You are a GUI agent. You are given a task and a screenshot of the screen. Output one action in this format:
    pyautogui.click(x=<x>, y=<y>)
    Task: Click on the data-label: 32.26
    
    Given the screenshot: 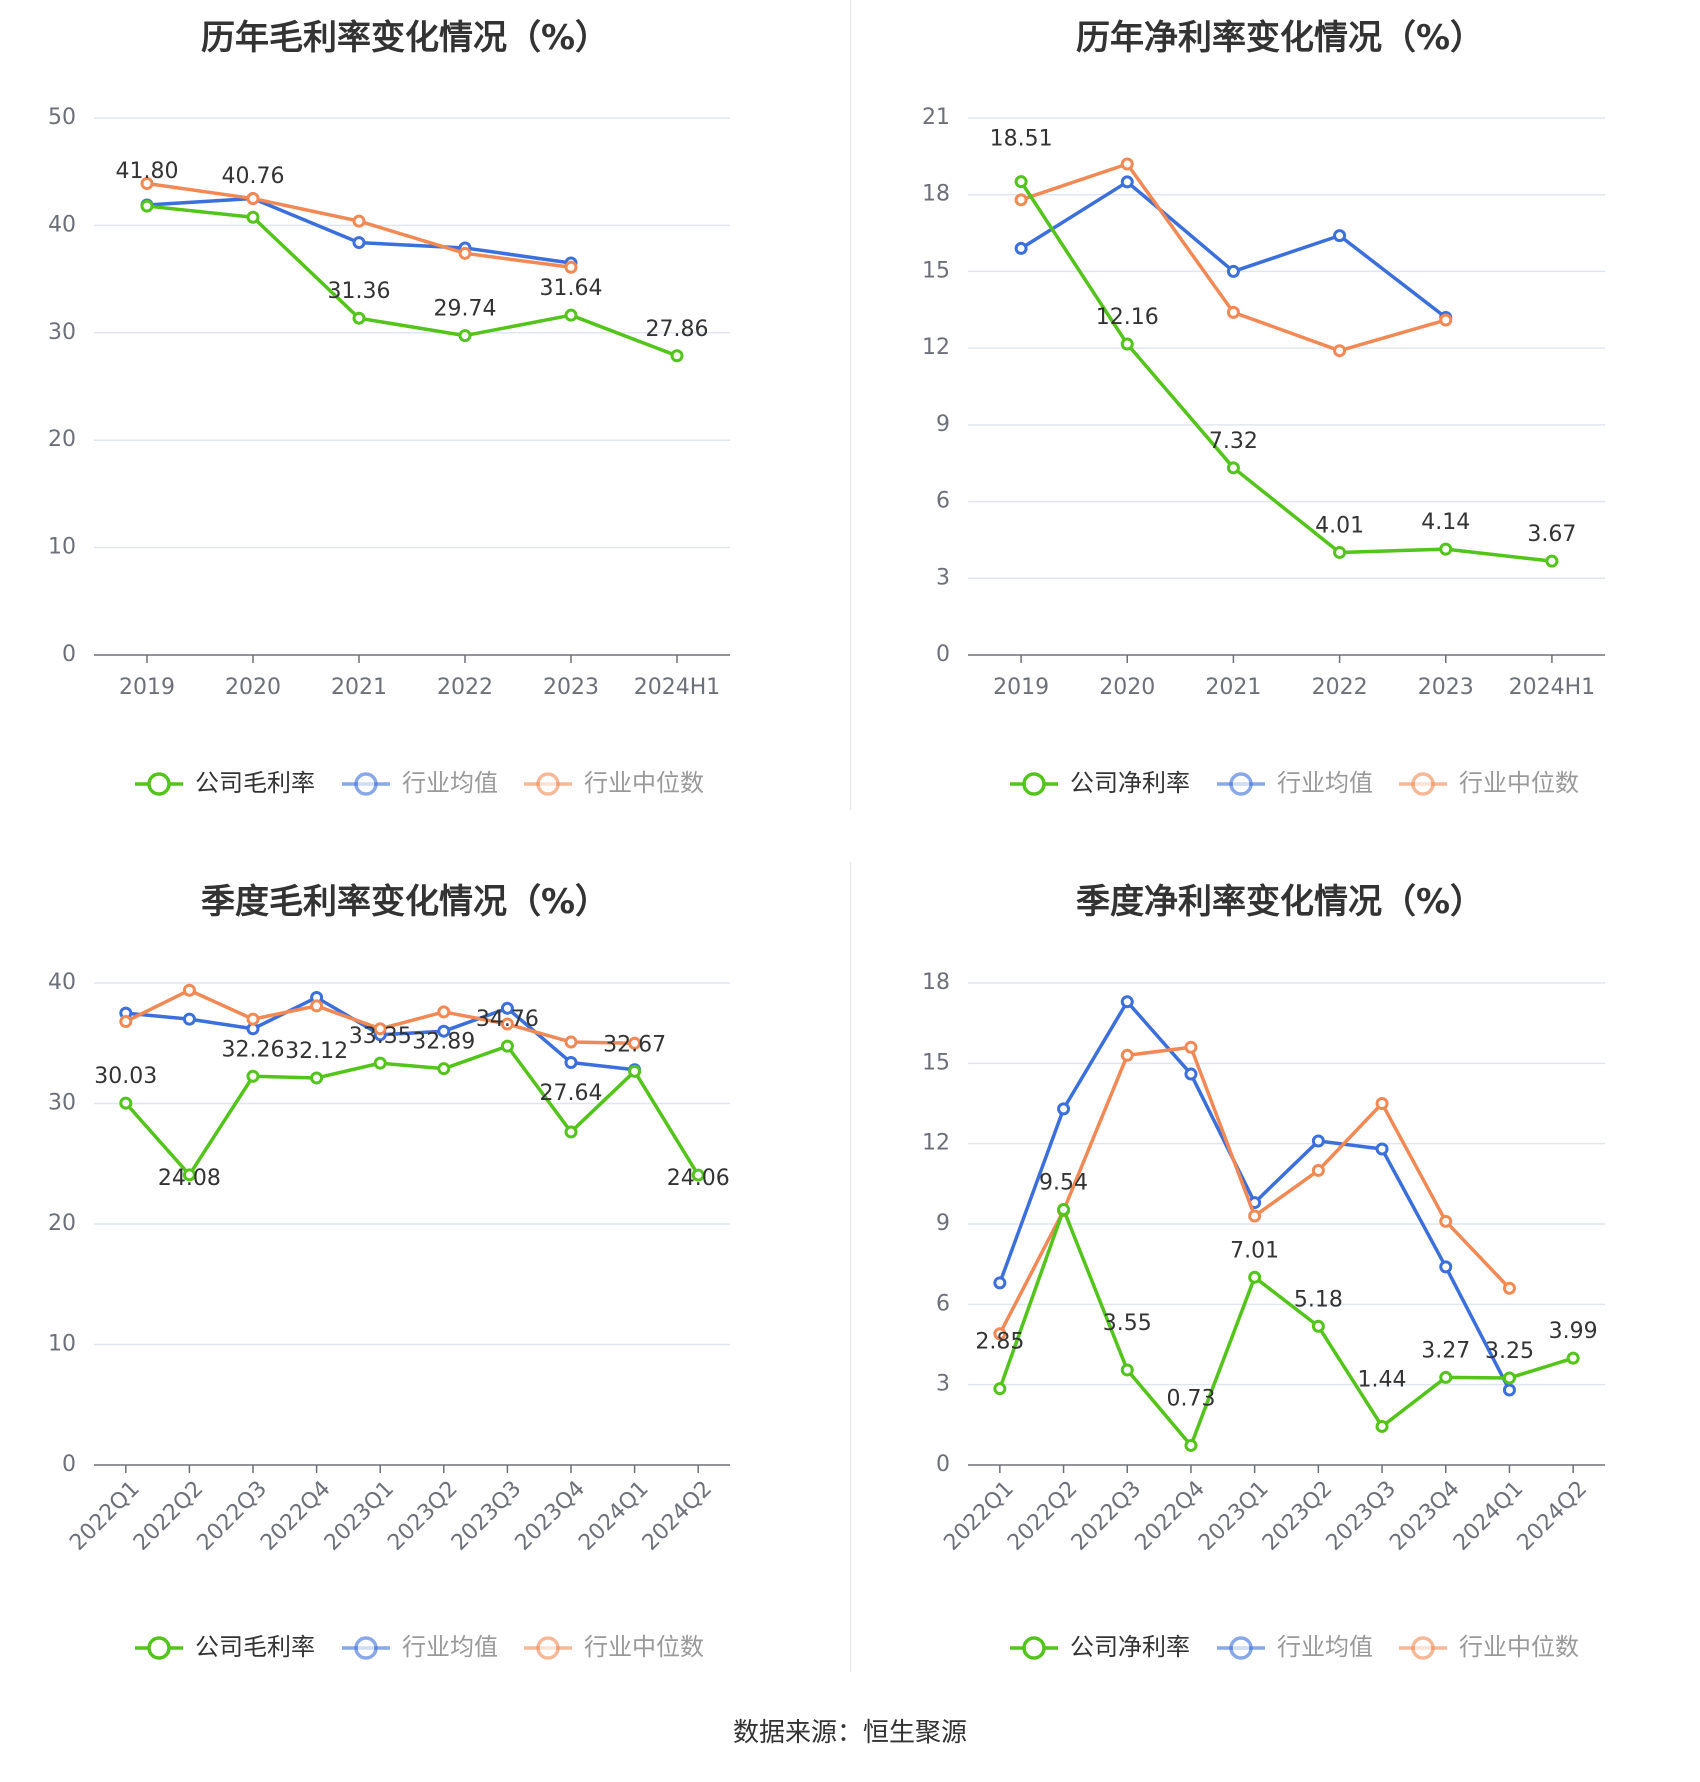 What is the action you would take?
    pyautogui.click(x=253, y=1049)
    